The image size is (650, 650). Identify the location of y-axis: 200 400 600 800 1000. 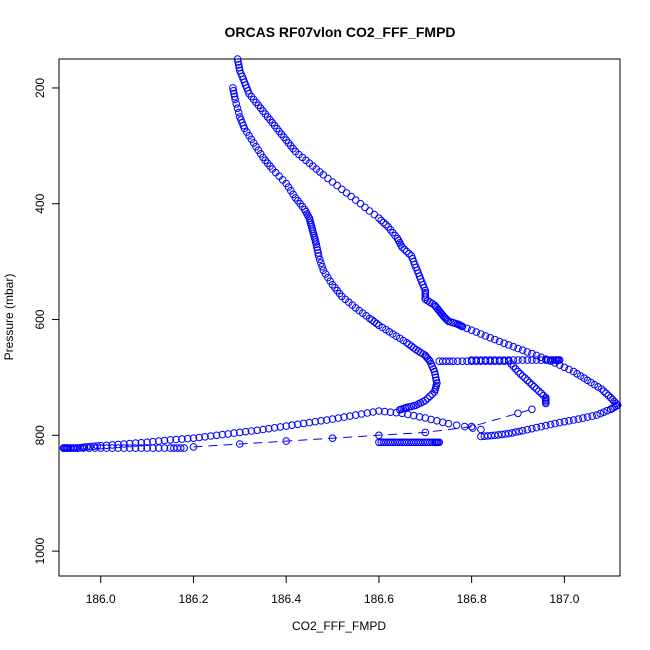
(46, 321).